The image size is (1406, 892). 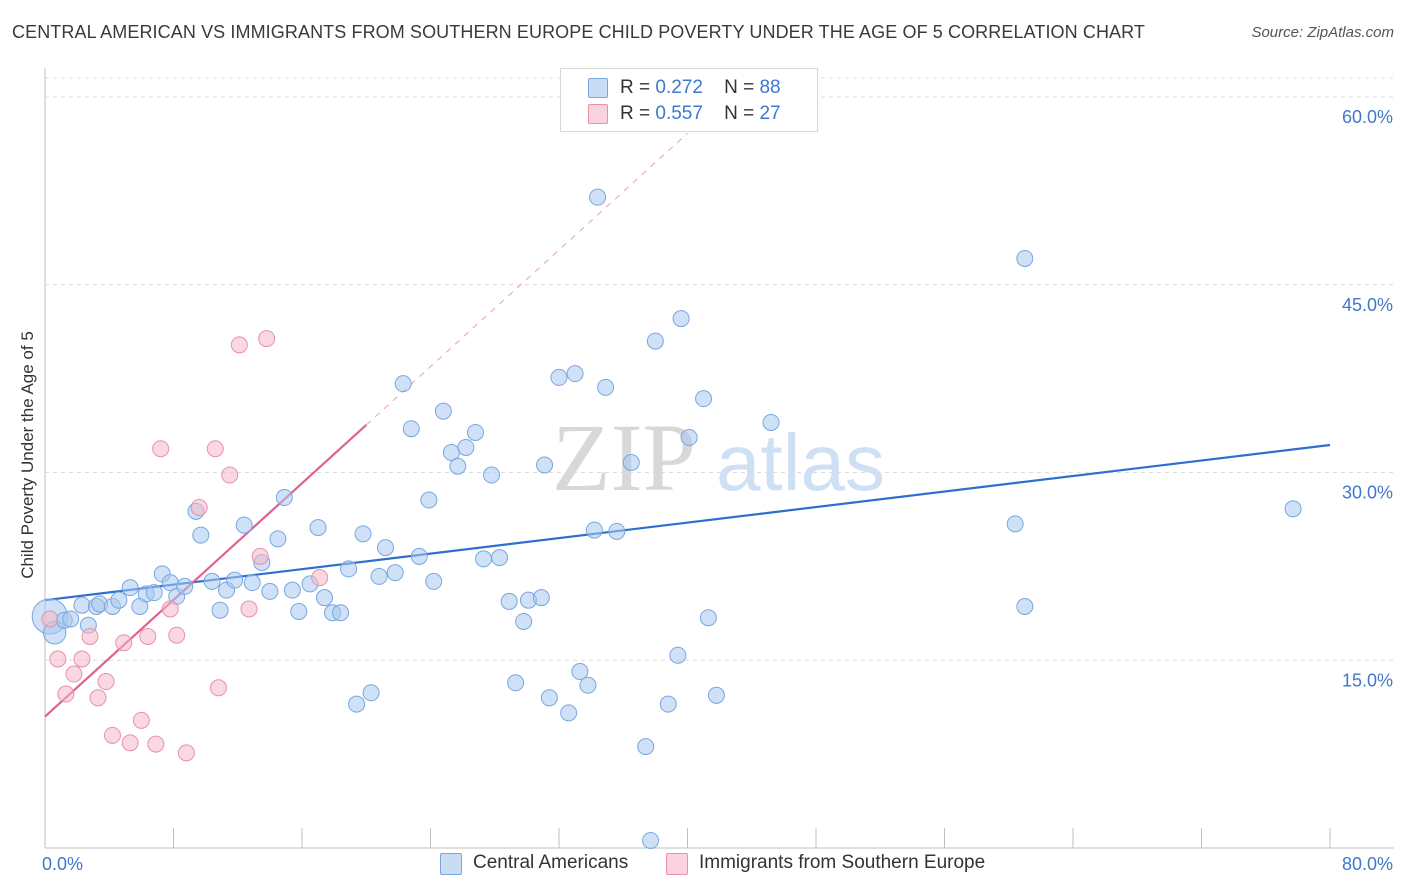 I want to click on trend-line-southern-europe, so click(x=205, y=571).